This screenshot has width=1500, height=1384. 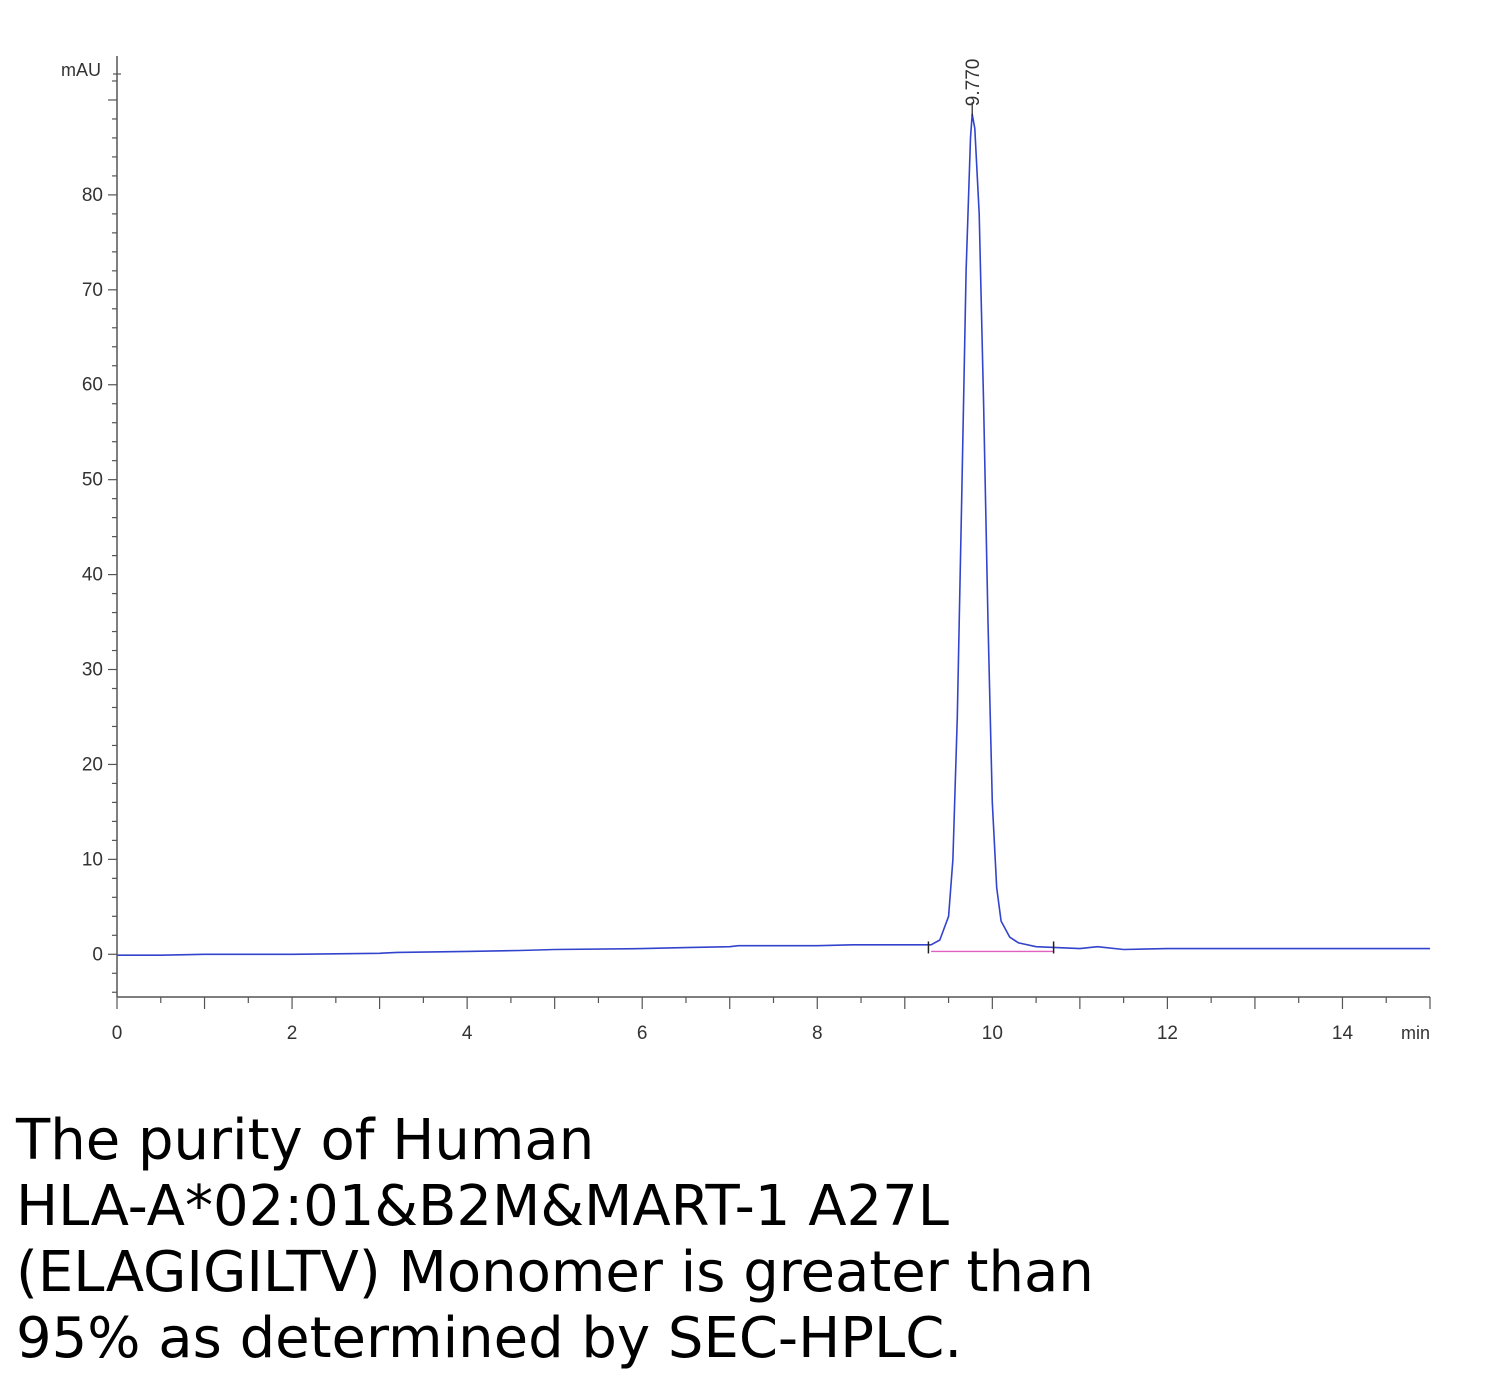 I want to click on x-tick-label: 2, so click(x=292, y=1033).